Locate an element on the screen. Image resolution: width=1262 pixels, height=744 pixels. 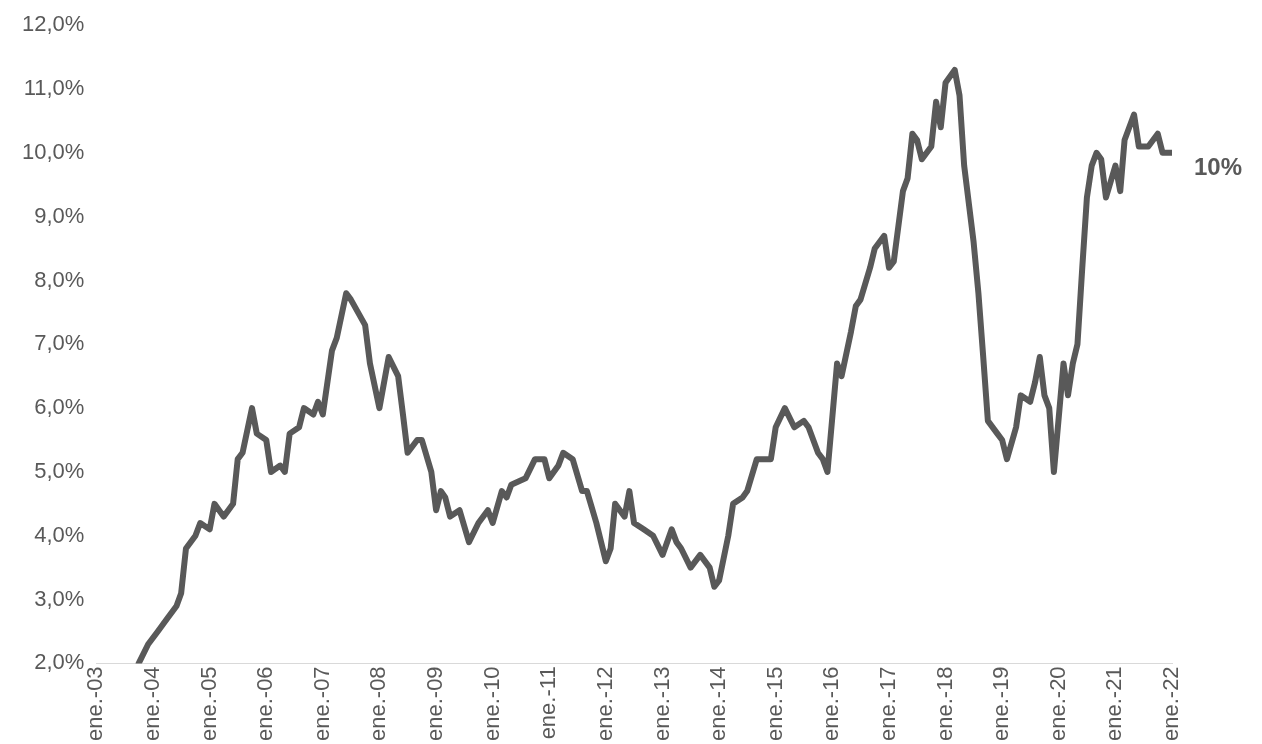
y-tick-label: 3,0% is located at coordinates (59, 598).